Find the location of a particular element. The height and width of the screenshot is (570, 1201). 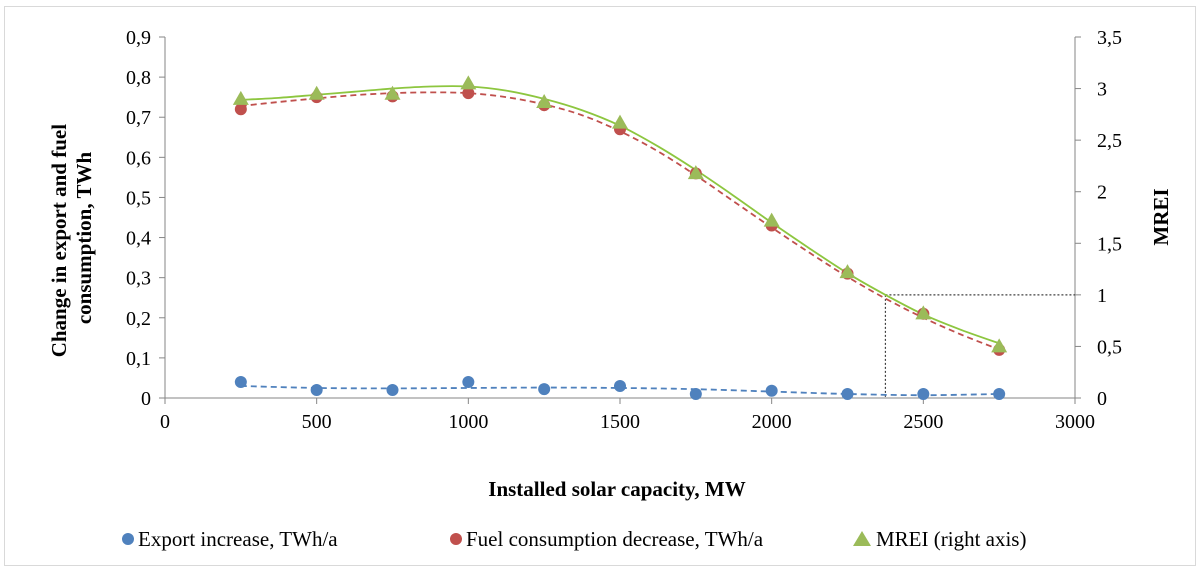

y-tick-label: 0,8 is located at coordinates (138, 78).